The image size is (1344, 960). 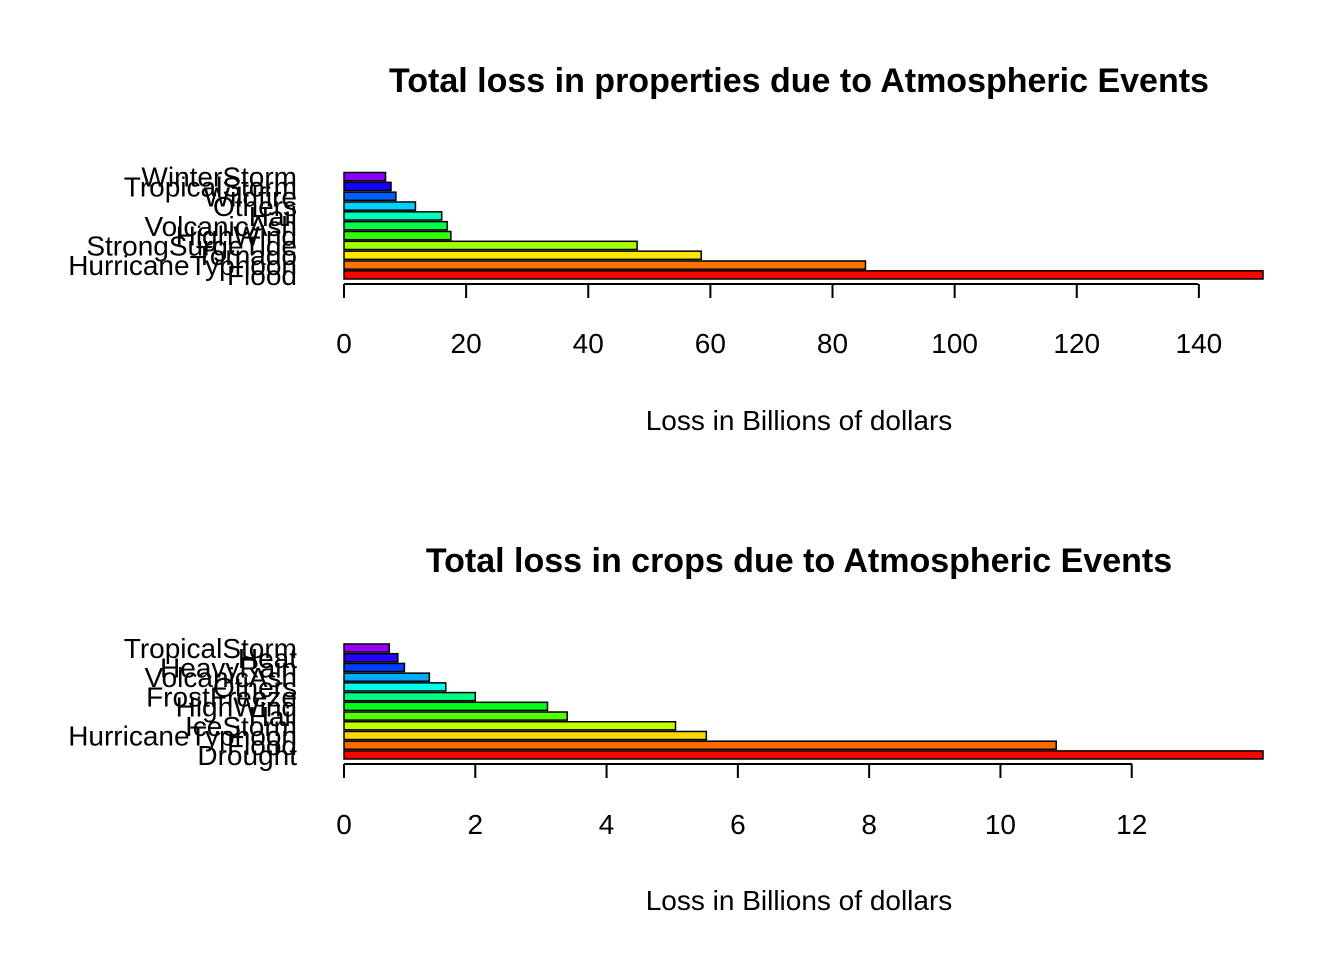 What do you see at coordinates (374, 667) in the screenshot?
I see `bar-heavyrain` at bounding box center [374, 667].